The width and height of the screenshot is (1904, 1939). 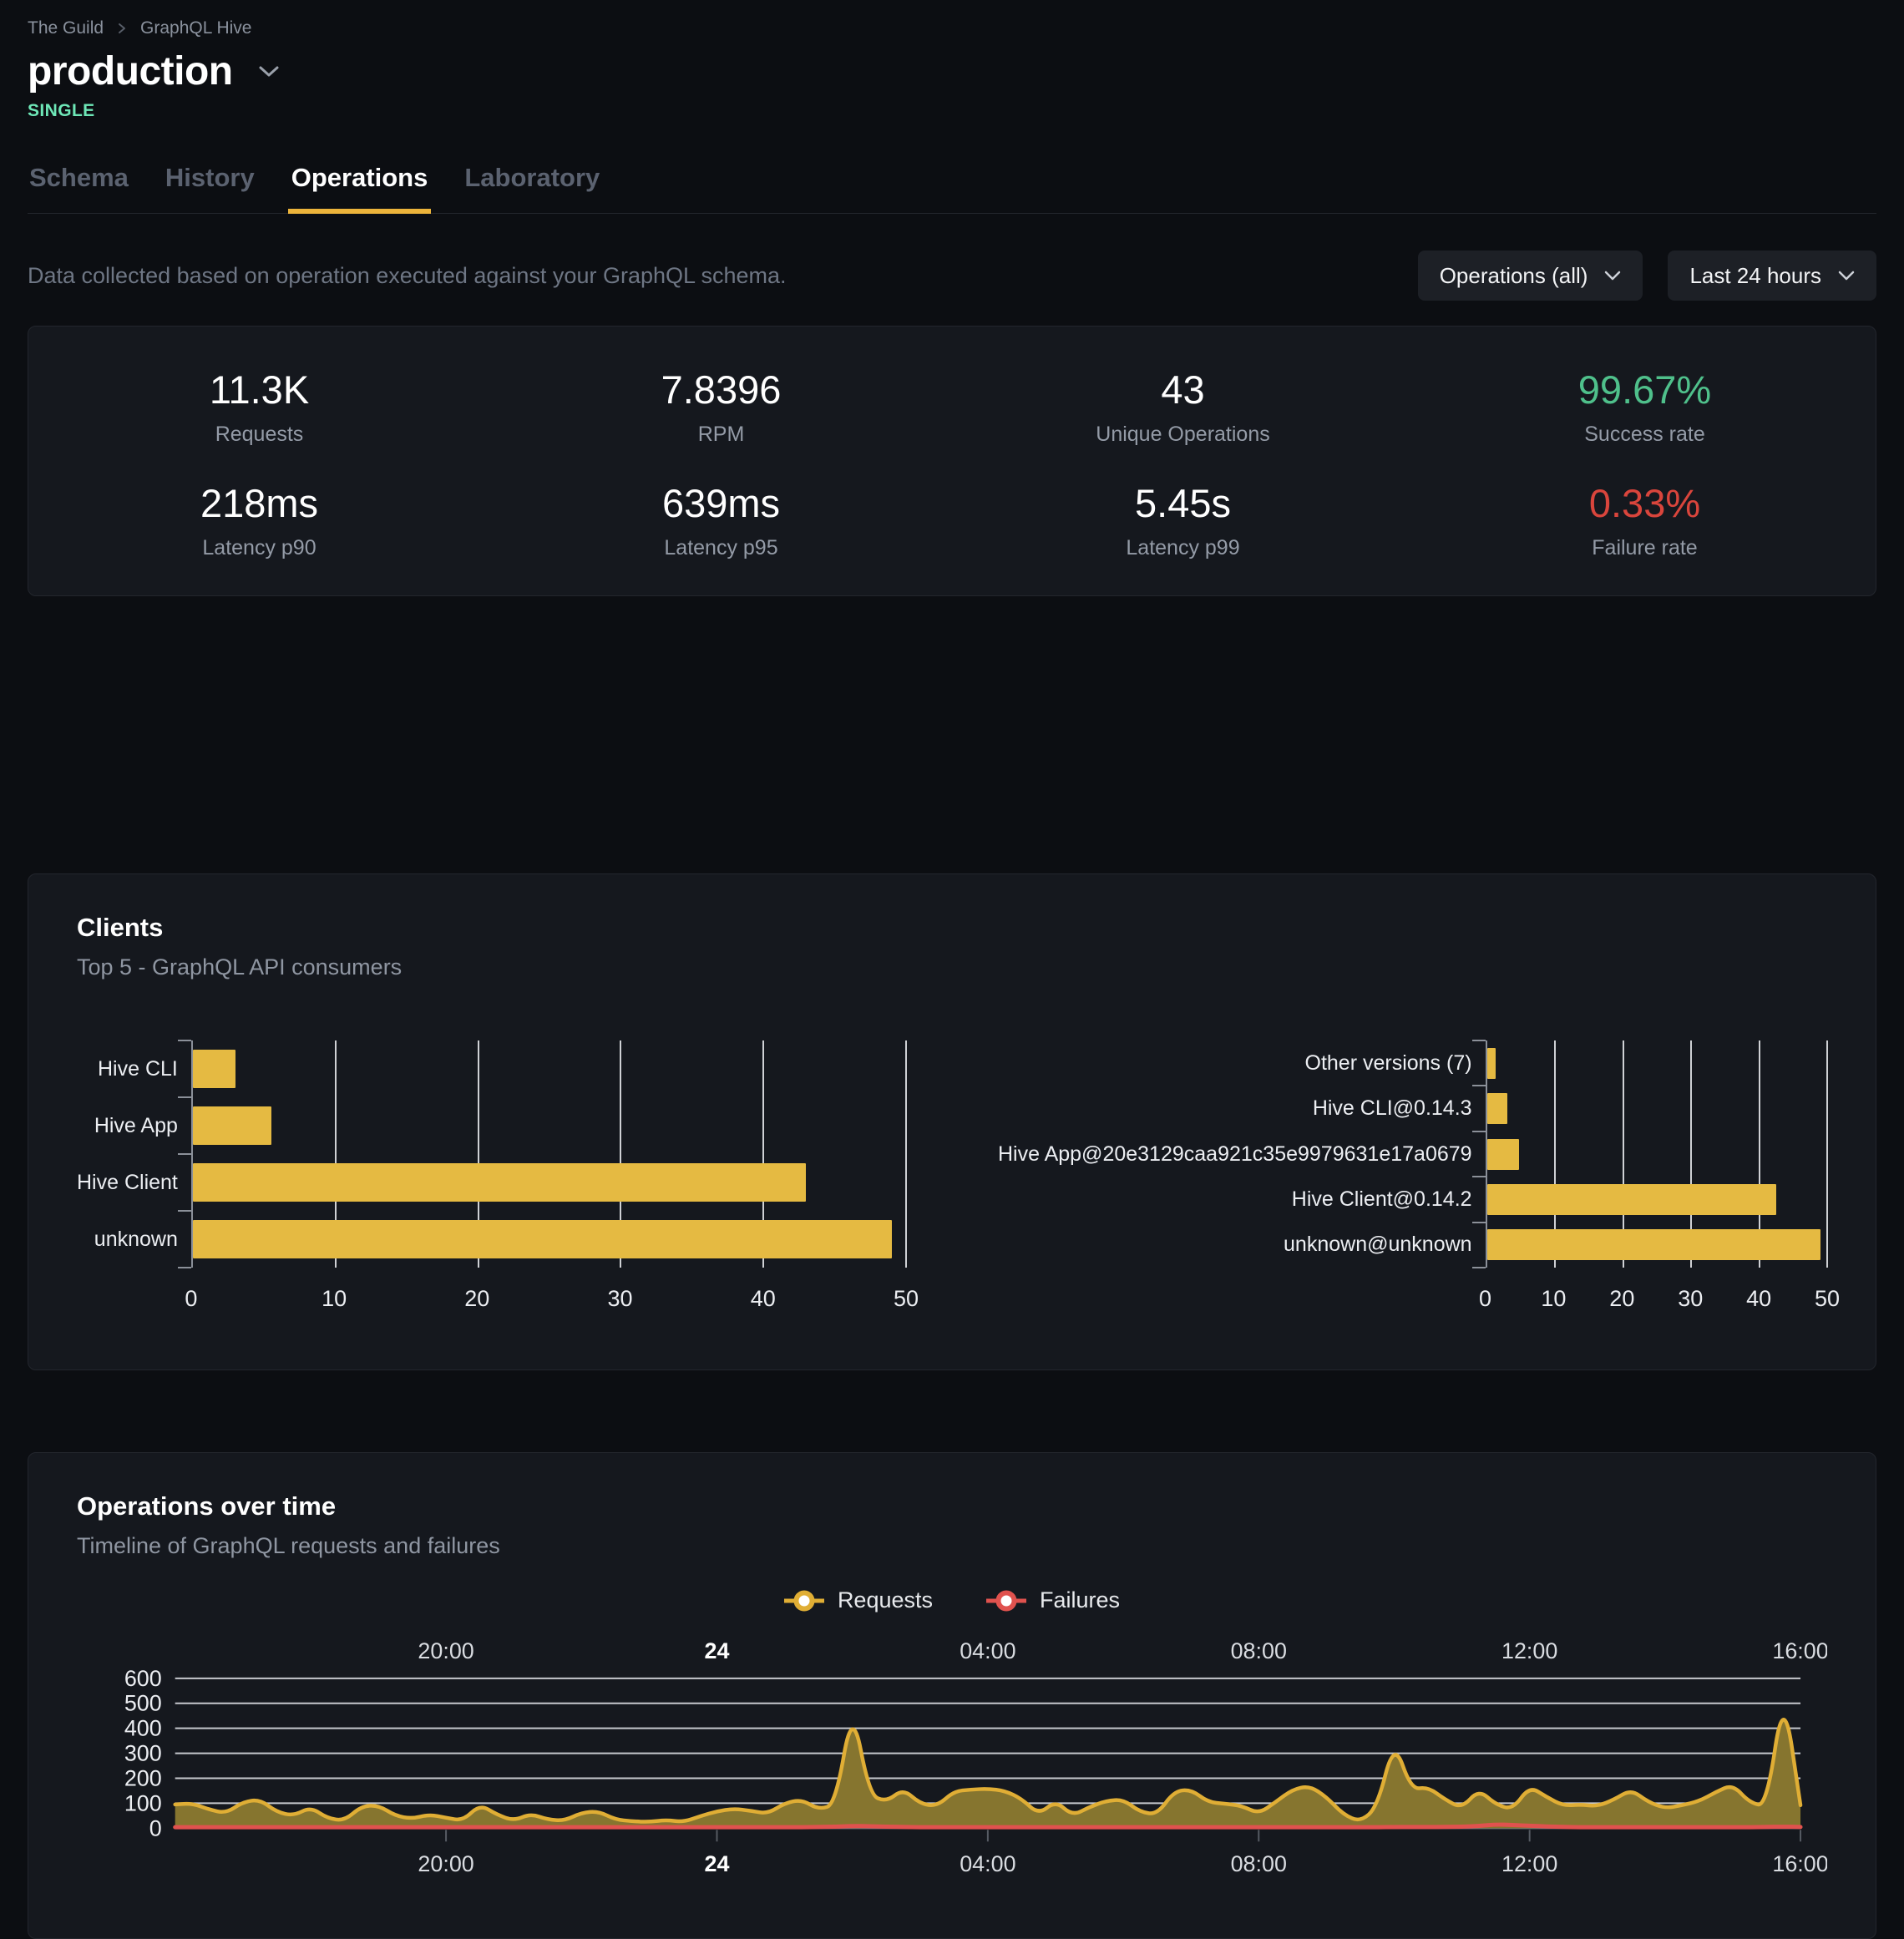 What do you see at coordinates (885, 1600) in the screenshot?
I see `legend-label: Requests` at bounding box center [885, 1600].